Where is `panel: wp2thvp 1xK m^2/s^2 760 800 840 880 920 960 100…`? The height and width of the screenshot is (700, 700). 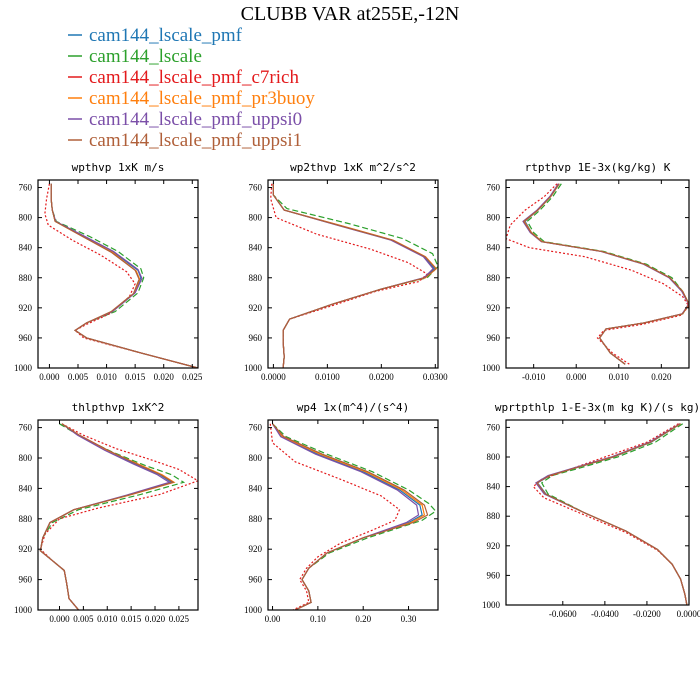 panel: wp2thvp 1xK m^2/s^2 760 800 840 880 920 960 100… is located at coordinates (346, 271).